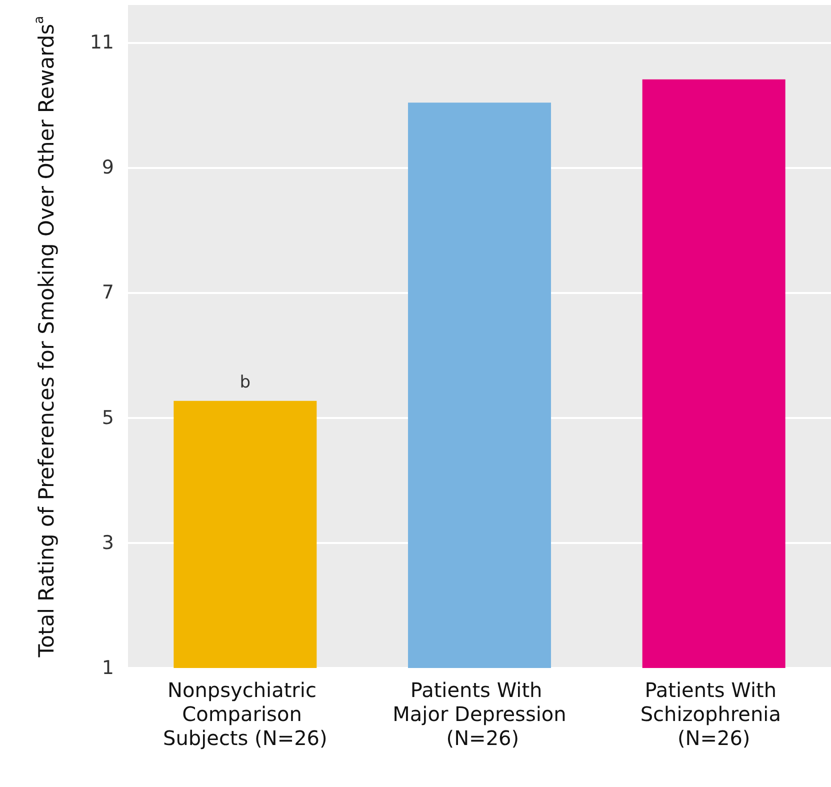 The width and height of the screenshot is (831, 787). Describe the element at coordinates (108, 668) in the screenshot. I see `y-tick-label: 1` at that location.